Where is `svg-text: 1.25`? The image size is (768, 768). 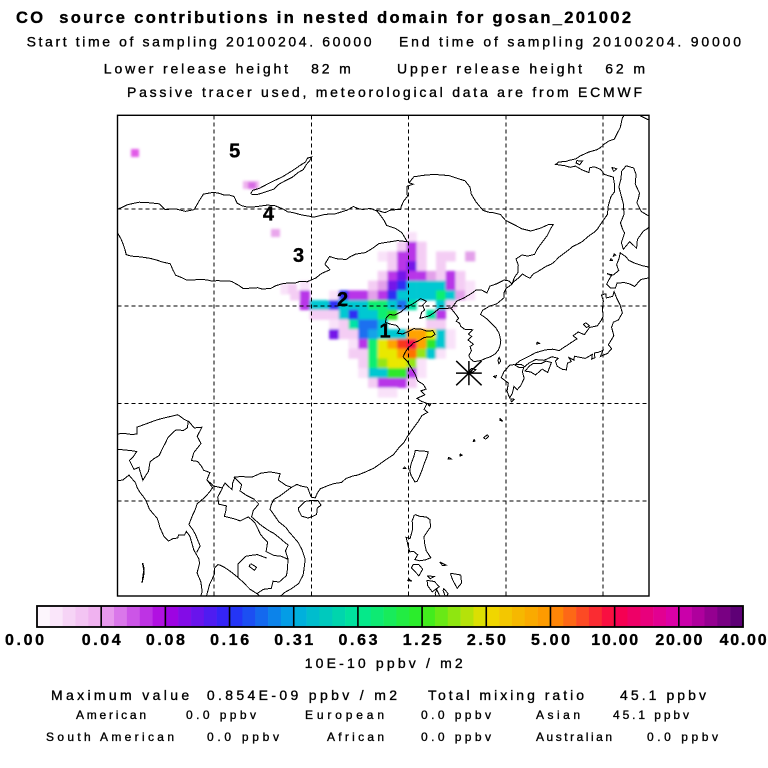
svg-text: 1.25 is located at coordinates (422, 640).